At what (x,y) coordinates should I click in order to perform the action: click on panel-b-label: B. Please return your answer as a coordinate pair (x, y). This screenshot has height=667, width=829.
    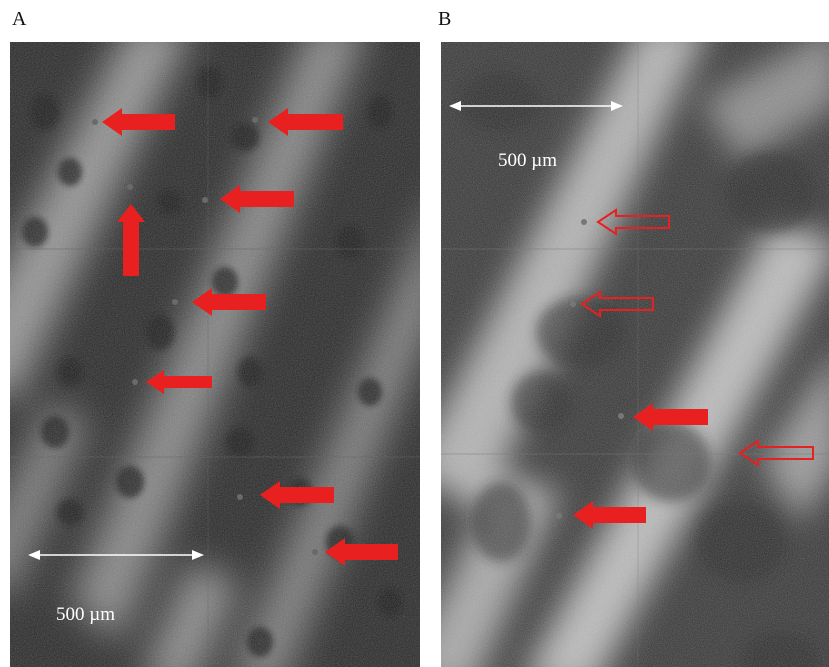
    Looking at the image, I should click on (445, 19).